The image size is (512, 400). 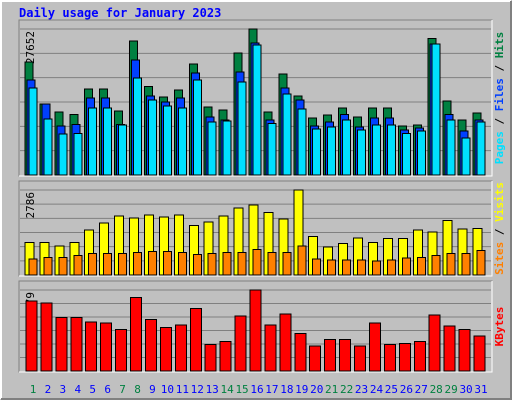 What do you see at coordinates (499, 258) in the screenshot?
I see `legend-entry: Sites` at bounding box center [499, 258].